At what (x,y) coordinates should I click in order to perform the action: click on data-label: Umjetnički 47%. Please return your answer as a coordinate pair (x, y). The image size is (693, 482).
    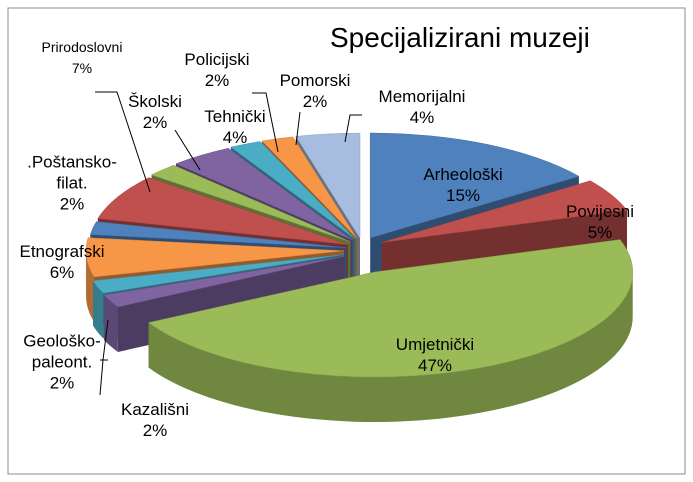
    Looking at the image, I should click on (435, 355).